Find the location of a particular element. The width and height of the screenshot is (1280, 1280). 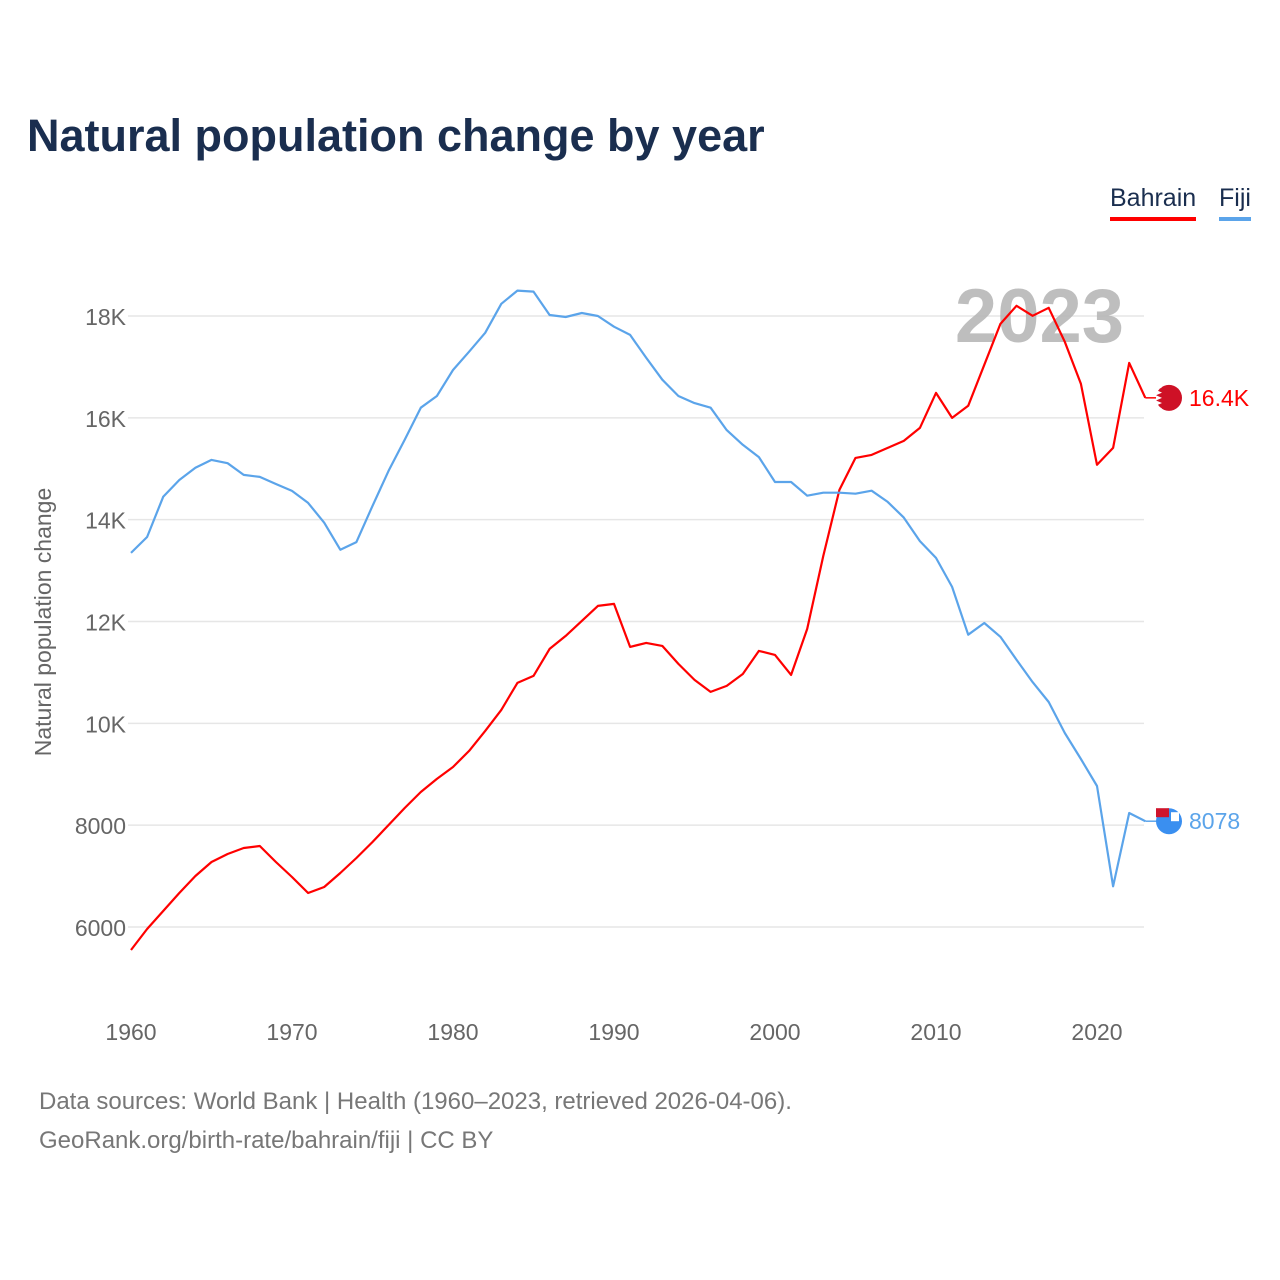

y-tick-label: 10K is located at coordinates (106, 724).